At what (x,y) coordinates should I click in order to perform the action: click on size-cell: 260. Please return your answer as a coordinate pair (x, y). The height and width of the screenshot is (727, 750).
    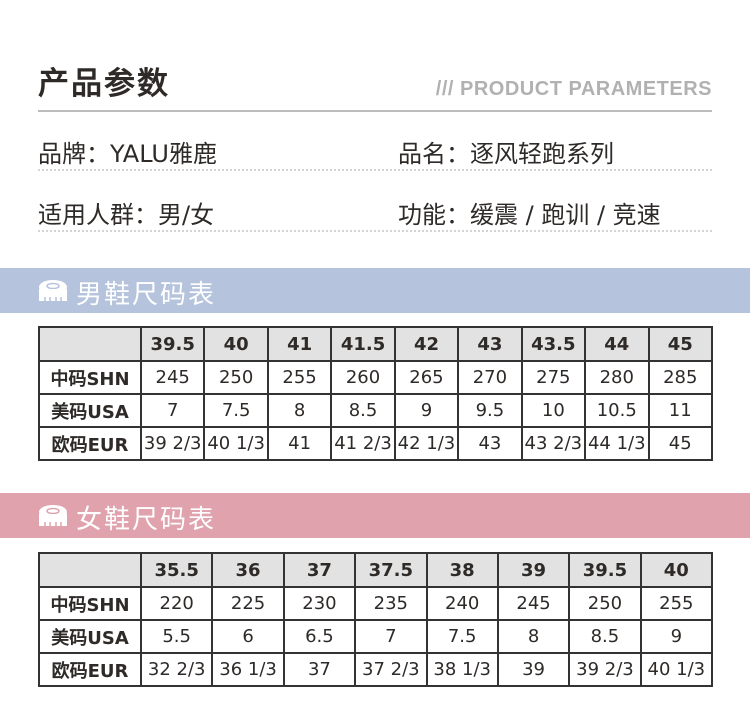
    Looking at the image, I should click on (363, 377).